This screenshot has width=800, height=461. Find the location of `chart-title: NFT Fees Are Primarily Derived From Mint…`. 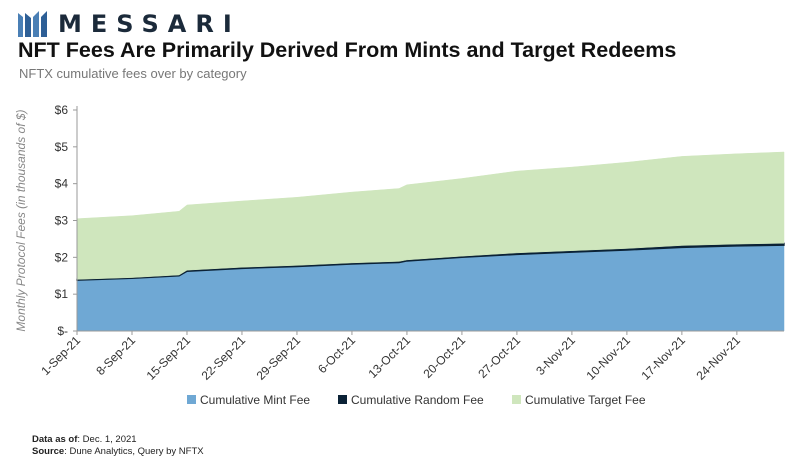

chart-title: NFT Fees Are Primarily Derived From Mint… is located at coordinates (347, 50).